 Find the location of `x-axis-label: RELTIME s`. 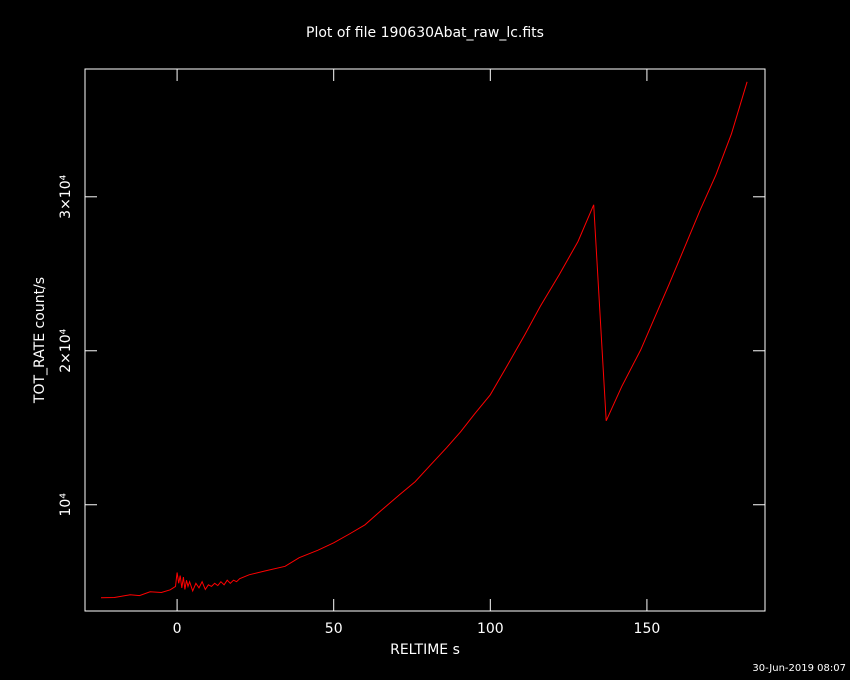

x-axis-label: RELTIME s is located at coordinates (425, 650).